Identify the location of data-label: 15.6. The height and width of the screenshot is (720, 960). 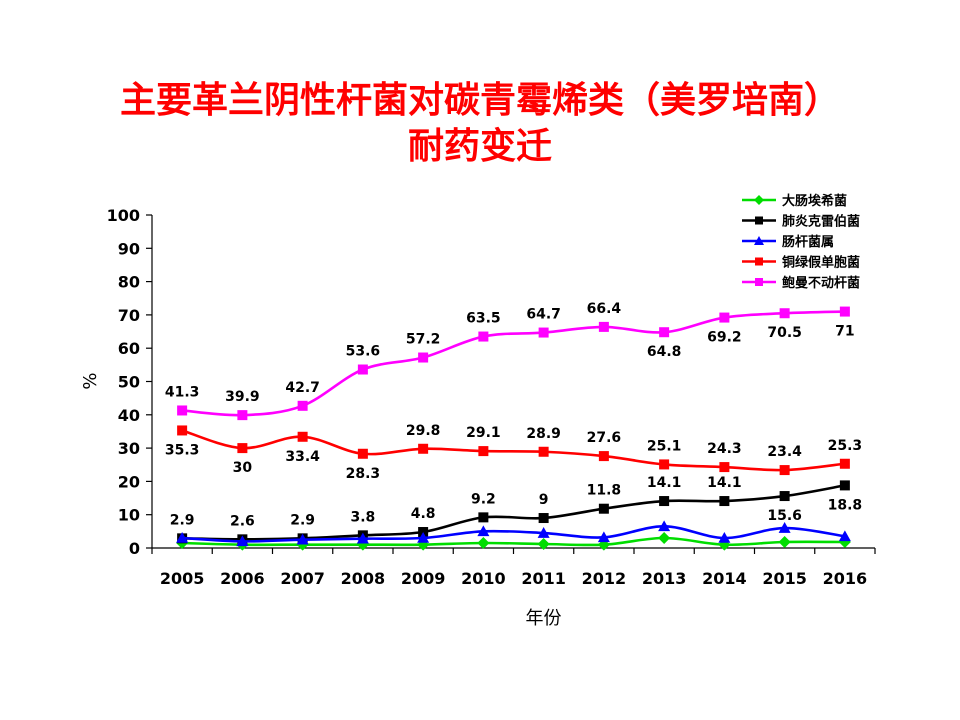
(784, 516).